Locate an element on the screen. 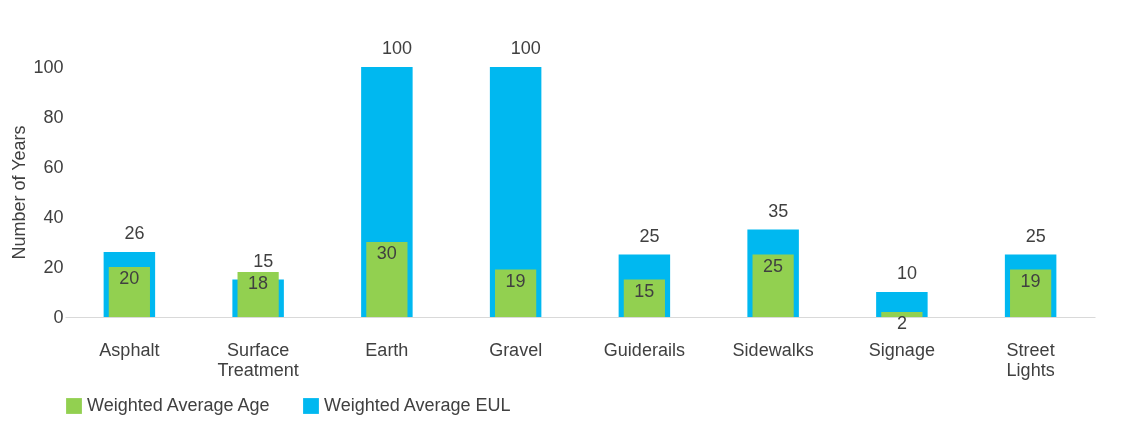 Image resolution: width=1121 pixels, height=434 pixels. y-tick-label: 60 is located at coordinates (53, 166).